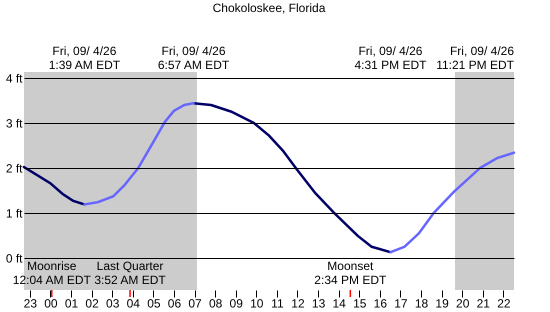  Describe the element at coordinates (463, 303) in the screenshot. I see `x-tick-label: 20` at that location.